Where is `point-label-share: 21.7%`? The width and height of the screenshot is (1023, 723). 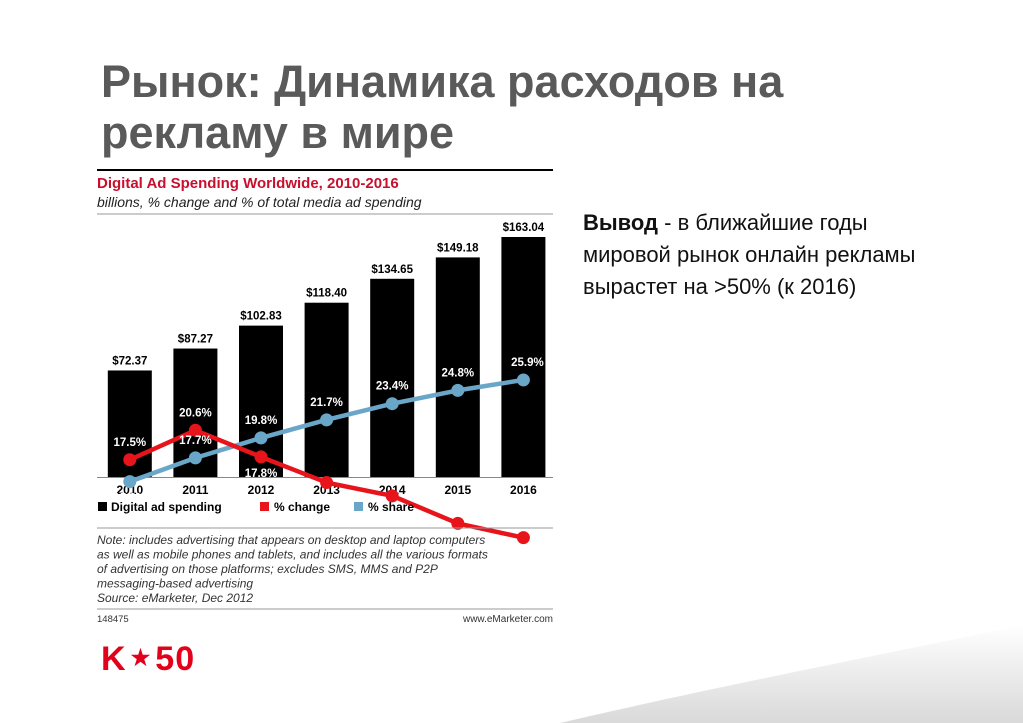 point-label-share: 21.7% is located at coordinates (326, 403).